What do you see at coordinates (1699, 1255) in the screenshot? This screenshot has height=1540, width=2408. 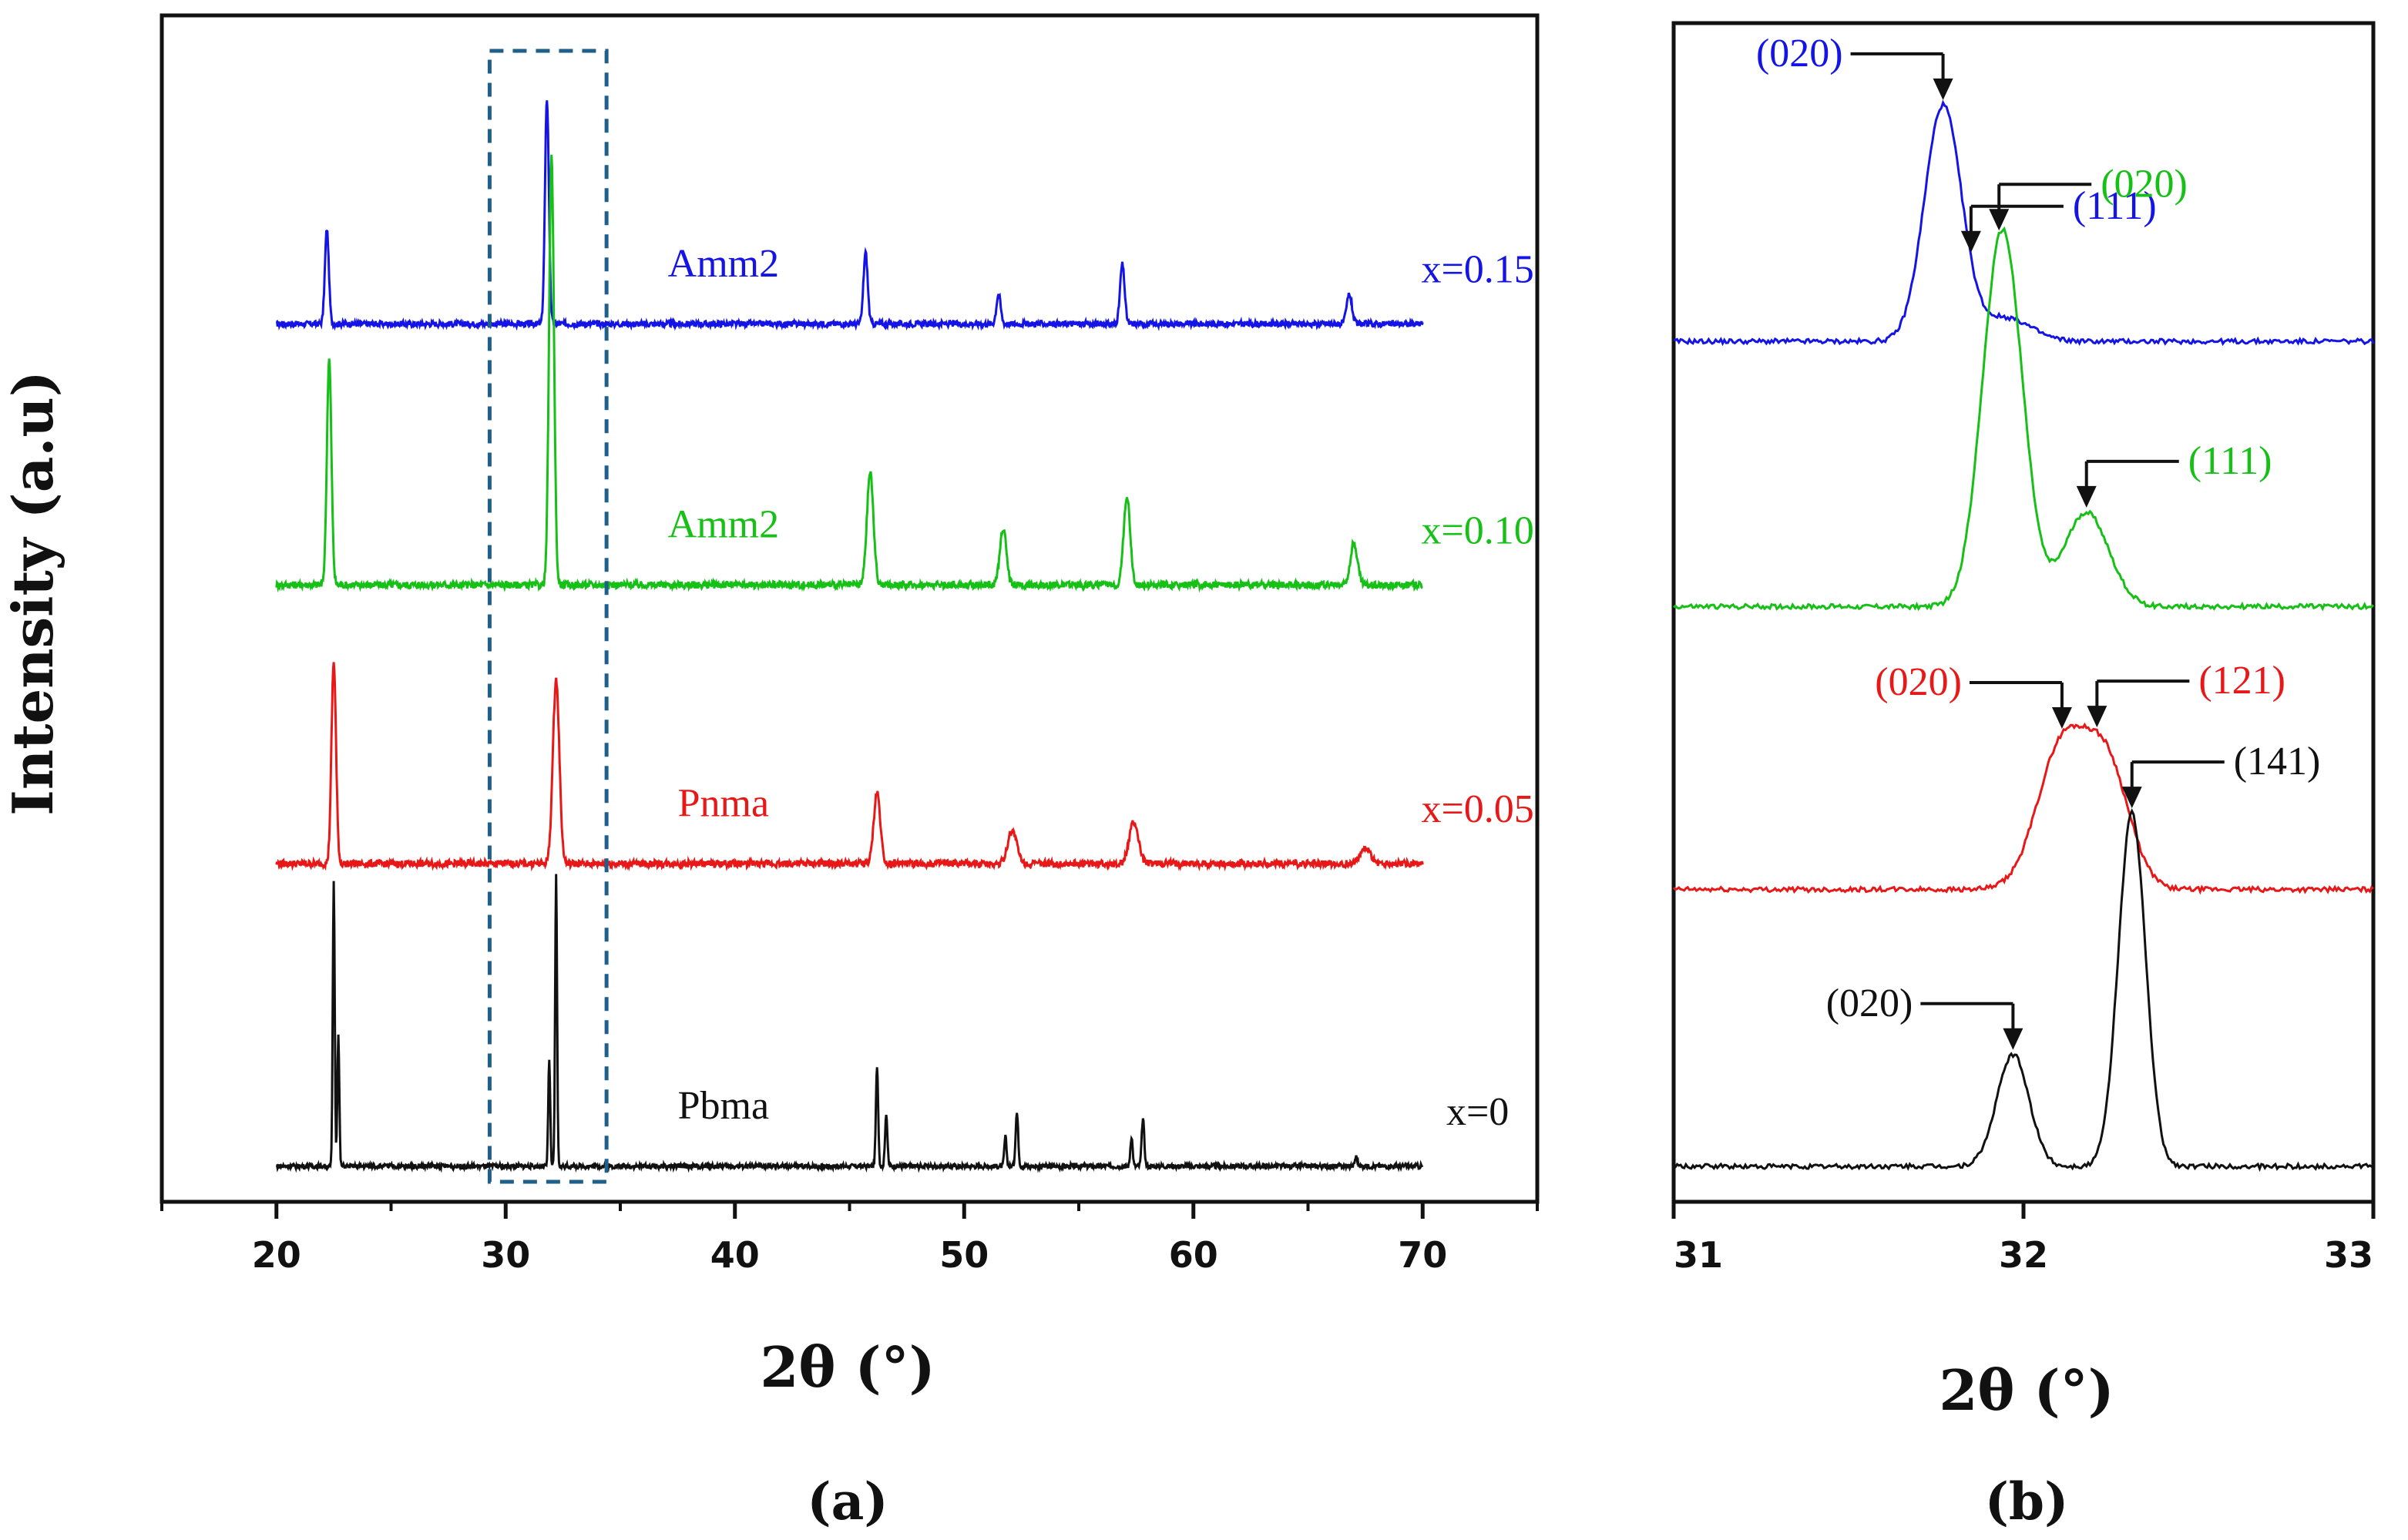 I see `x-tick-label: 31` at bounding box center [1699, 1255].